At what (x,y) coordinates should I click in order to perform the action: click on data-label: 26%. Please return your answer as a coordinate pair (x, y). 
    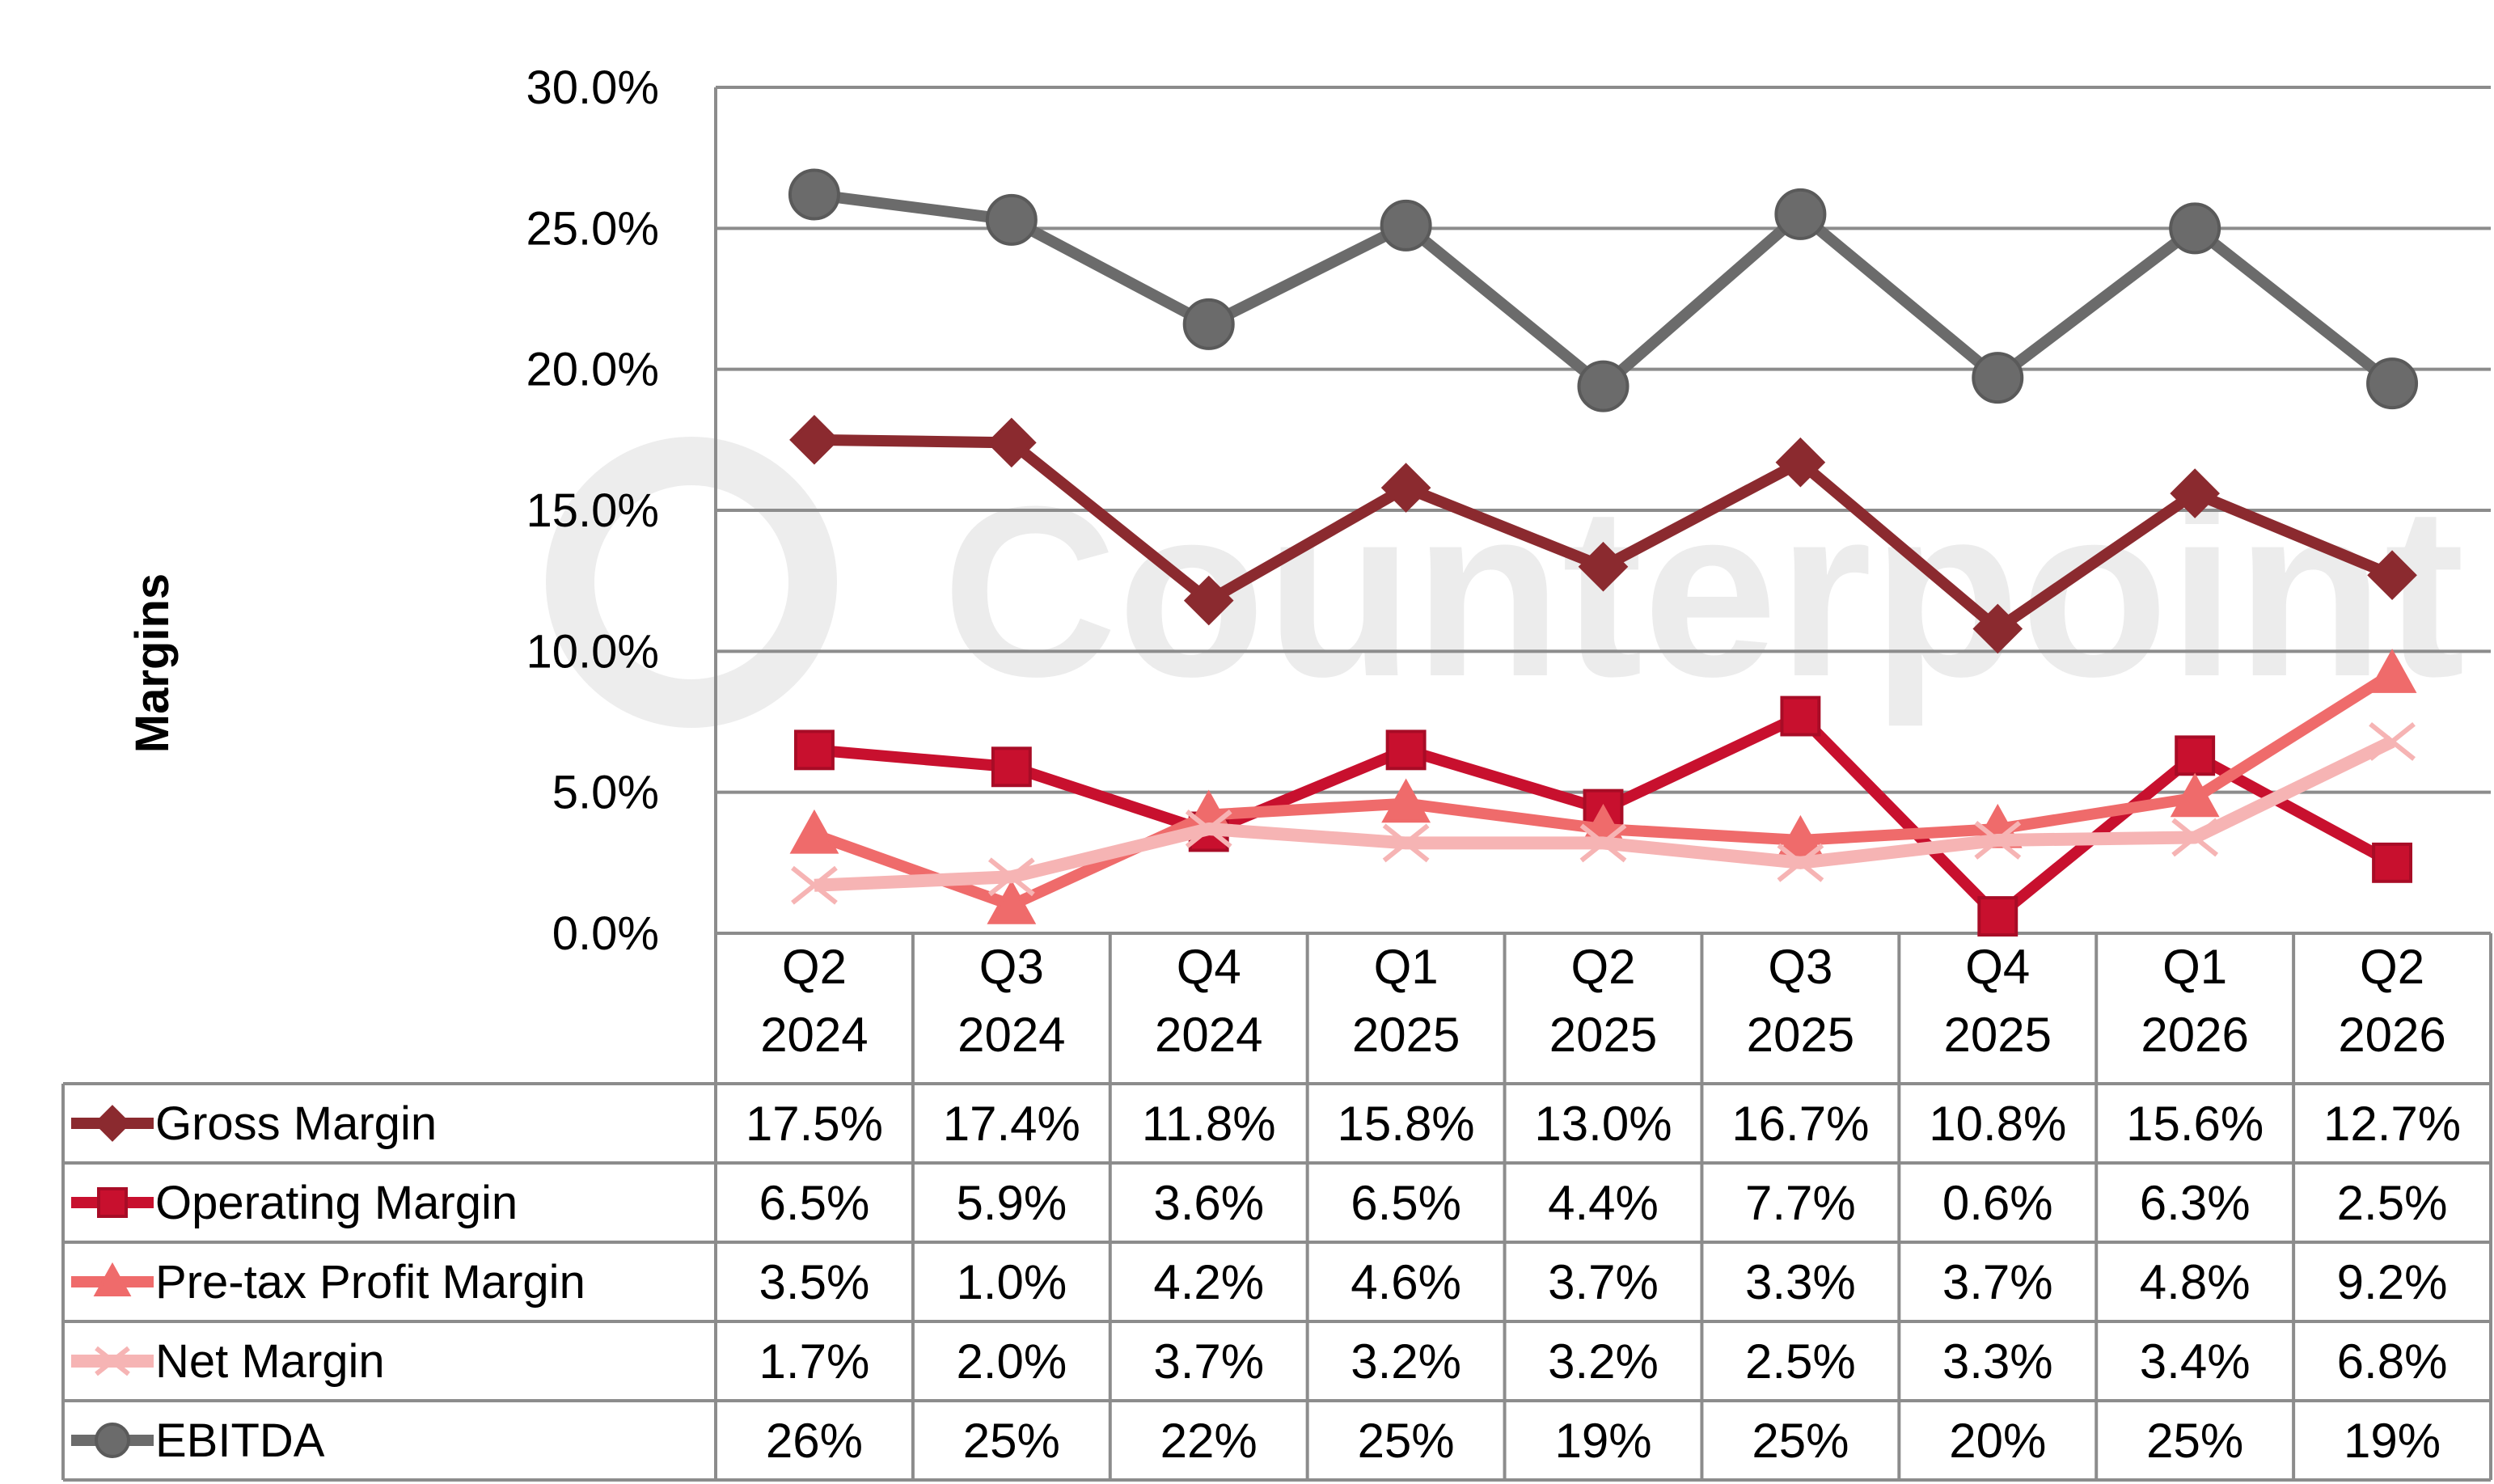
    Looking at the image, I should click on (814, 1441).